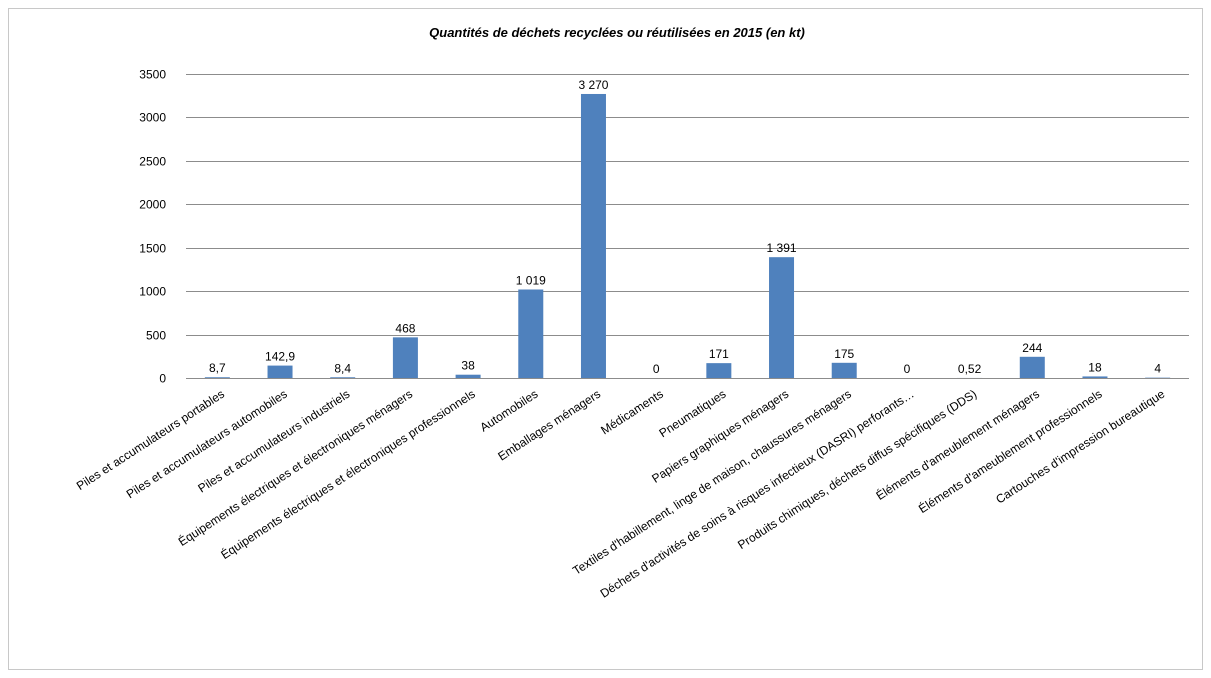 The height and width of the screenshot is (678, 1211). I want to click on data-label: 468, so click(405, 328).